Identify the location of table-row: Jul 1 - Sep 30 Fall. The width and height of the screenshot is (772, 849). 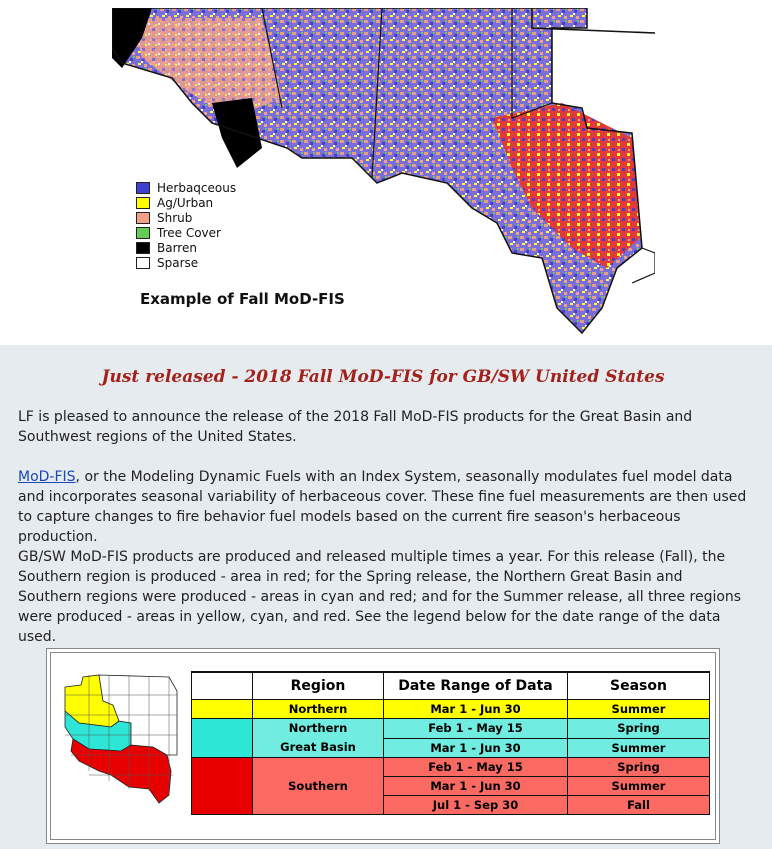
(451, 805).